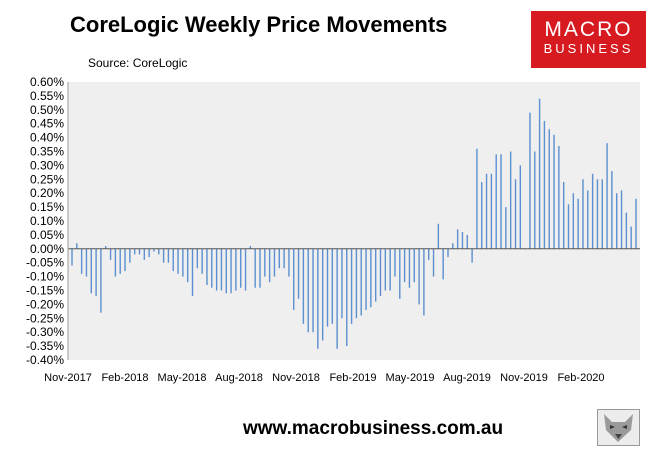 The width and height of the screenshot is (660, 457). I want to click on y-tick-label: 0.25%, so click(47, 179).